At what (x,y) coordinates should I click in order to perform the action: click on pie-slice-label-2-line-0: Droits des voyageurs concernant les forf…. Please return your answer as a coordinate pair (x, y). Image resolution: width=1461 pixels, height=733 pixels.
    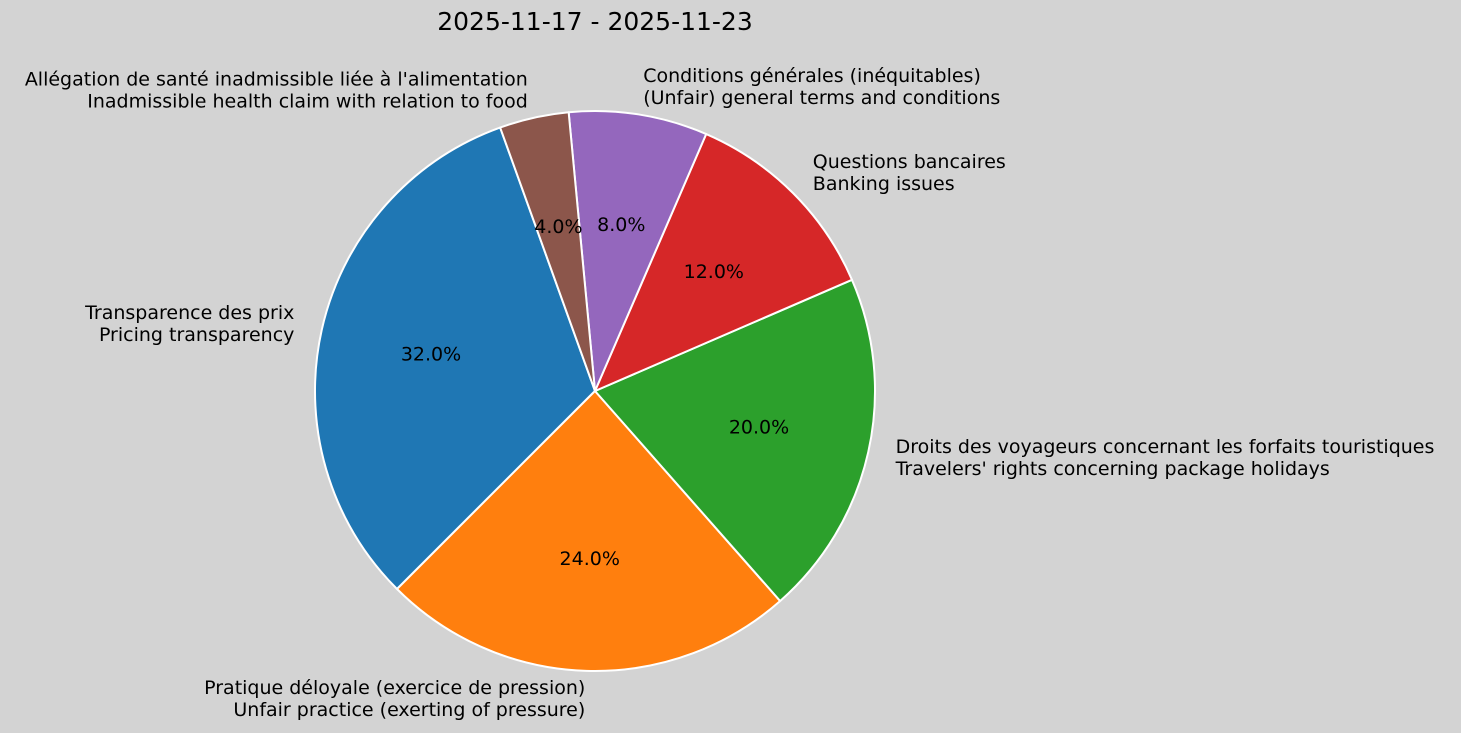
    Looking at the image, I should click on (1165, 447).